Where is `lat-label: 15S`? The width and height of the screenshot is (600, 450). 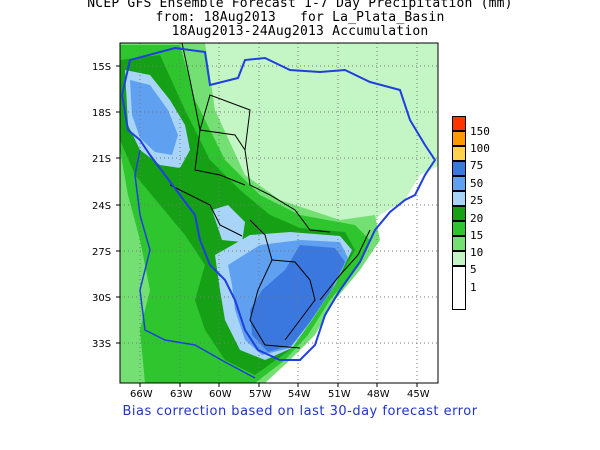
lat-label: 15S is located at coordinates (101, 67).